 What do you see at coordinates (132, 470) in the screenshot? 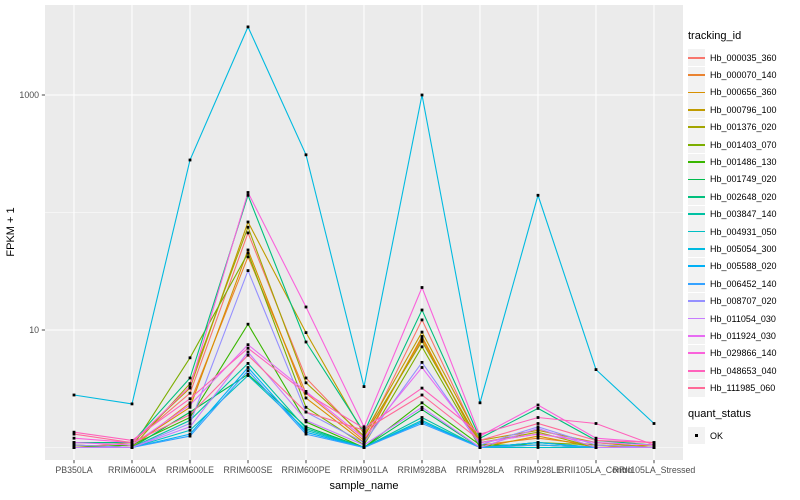
I see `x-tick-label: RRIM600LA` at bounding box center [132, 470].